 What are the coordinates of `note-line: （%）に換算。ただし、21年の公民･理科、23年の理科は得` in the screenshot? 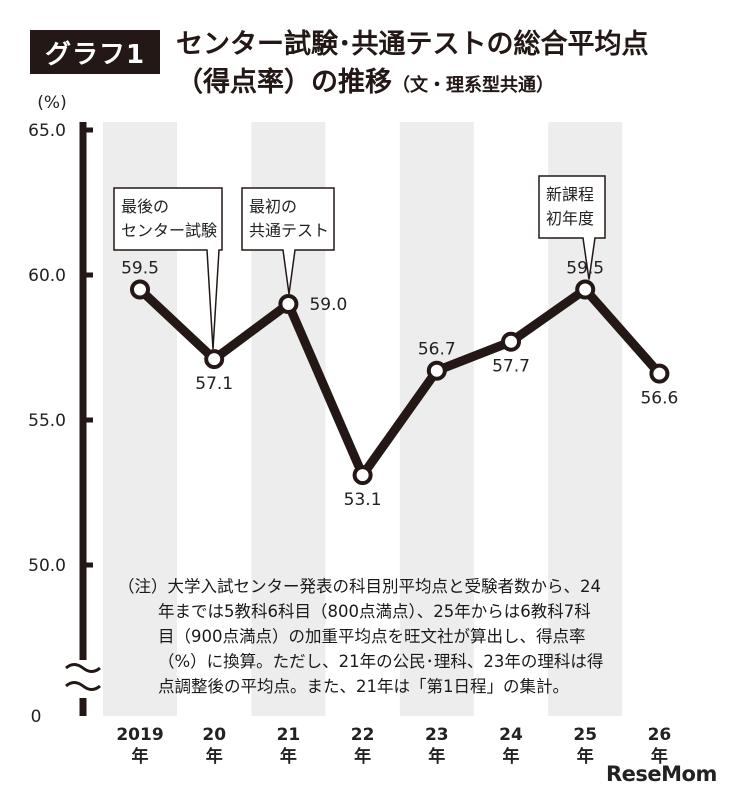 It's located at (381, 661).